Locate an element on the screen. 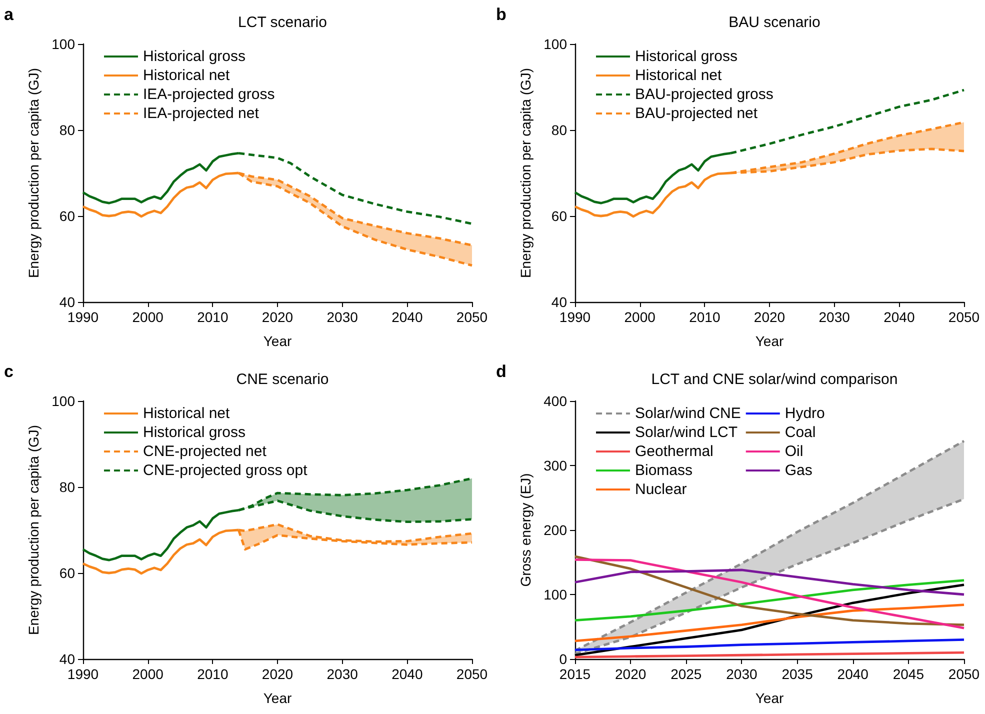 Image resolution: width=985 pixels, height=714 pixels. chart-title: LCT scenario is located at coordinates (282, 22).